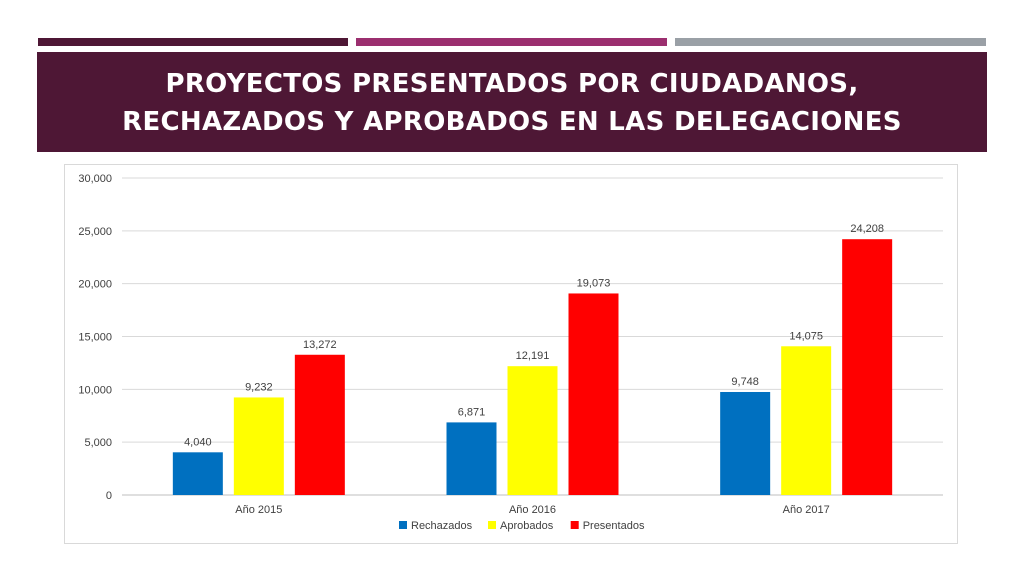 The height and width of the screenshot is (576, 1024). I want to click on legend-label-aprobados: Aprobados, so click(527, 526).